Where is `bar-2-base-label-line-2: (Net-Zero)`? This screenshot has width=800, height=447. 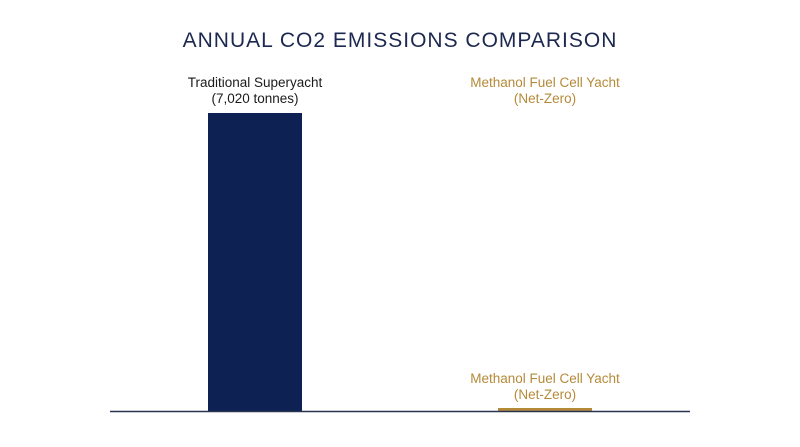
bar-2-base-label-line-2: (Net-Zero) is located at coordinates (545, 394).